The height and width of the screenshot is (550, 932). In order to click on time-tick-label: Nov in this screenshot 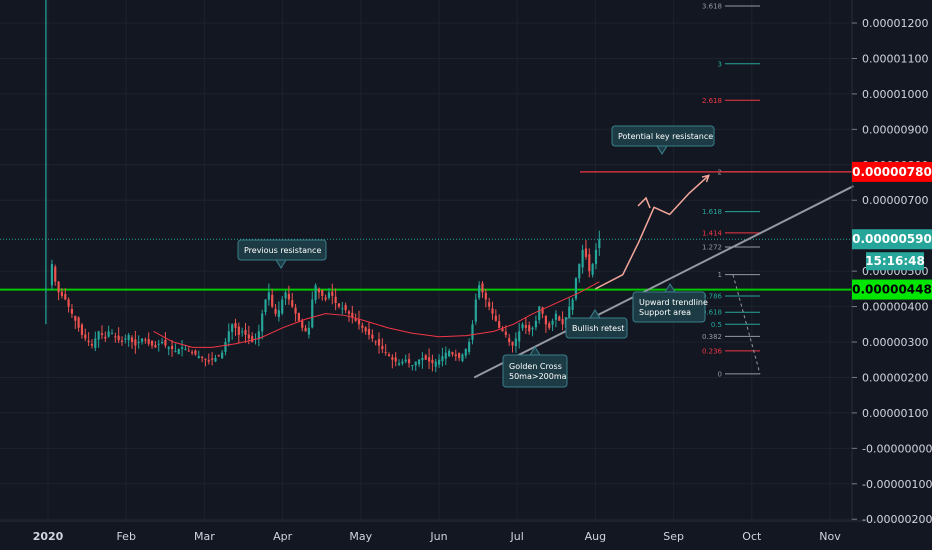, I will do `click(830, 536)`.